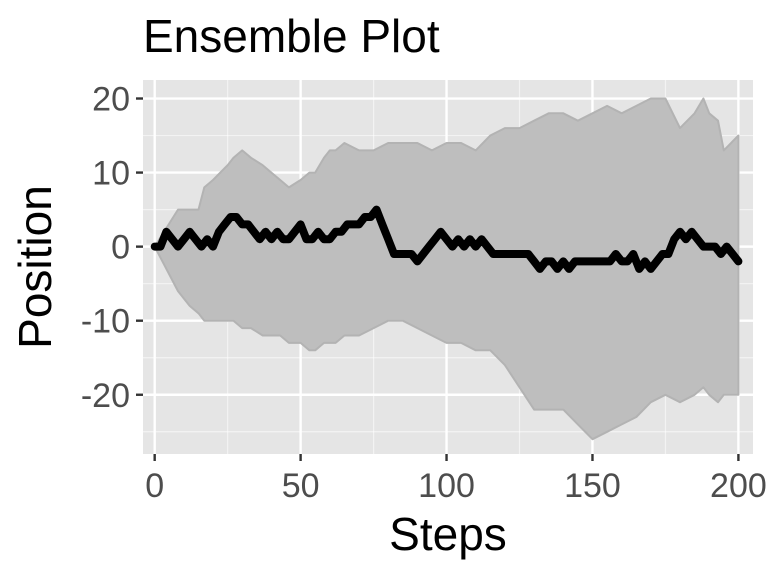 The width and height of the screenshot is (768, 576). I want to click on y-tick-label: -20, so click(105, 396).